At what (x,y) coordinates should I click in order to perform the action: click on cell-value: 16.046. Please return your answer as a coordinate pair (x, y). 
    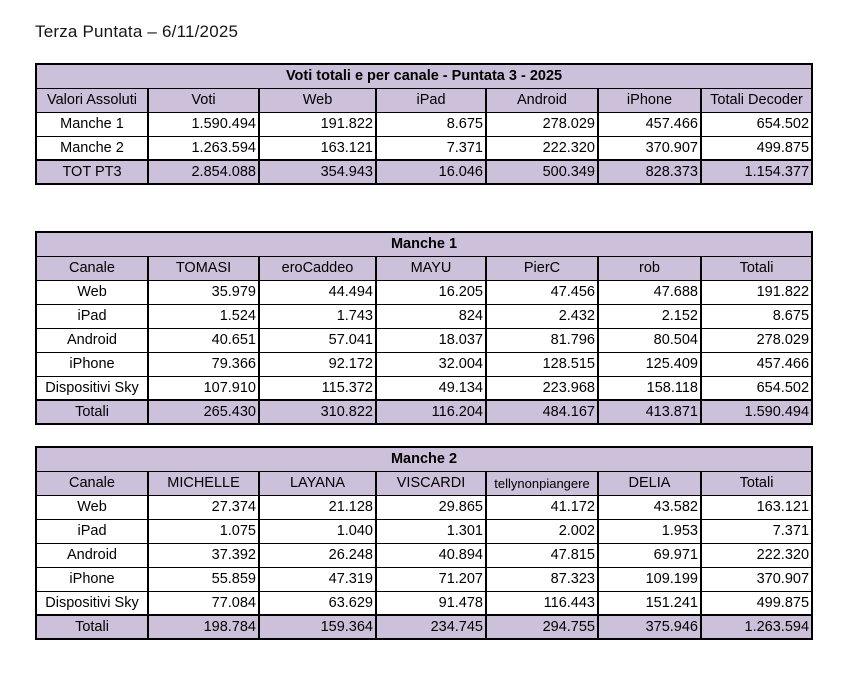
    Looking at the image, I should click on (431, 172).